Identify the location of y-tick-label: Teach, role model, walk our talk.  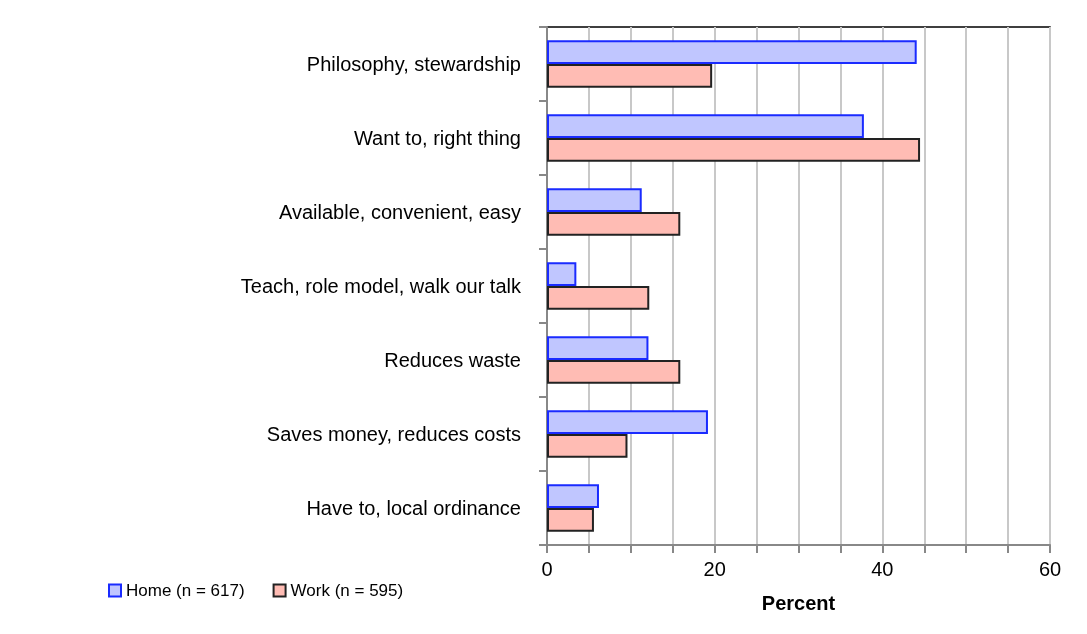
(381, 286).